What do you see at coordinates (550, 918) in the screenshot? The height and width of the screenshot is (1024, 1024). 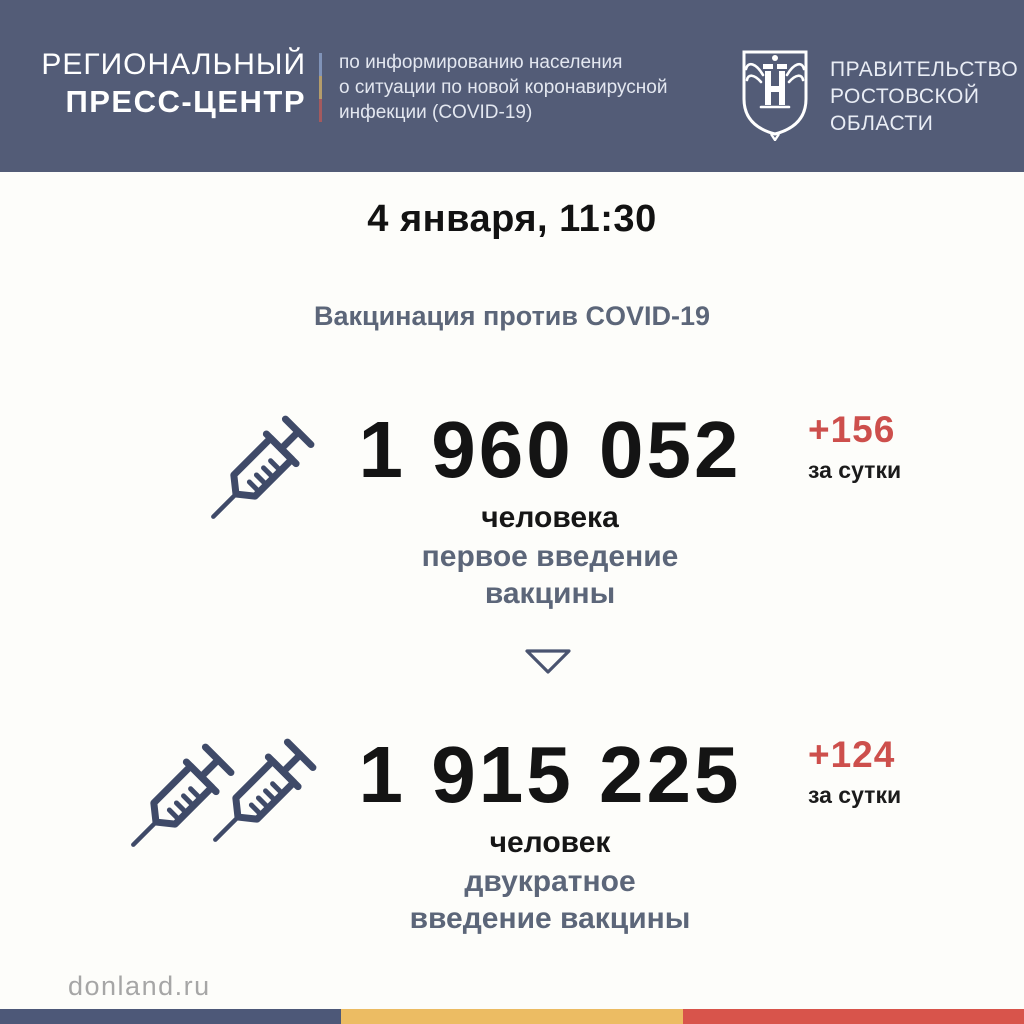 I see `second-dose-label-line-2: введение вакцины` at bounding box center [550, 918].